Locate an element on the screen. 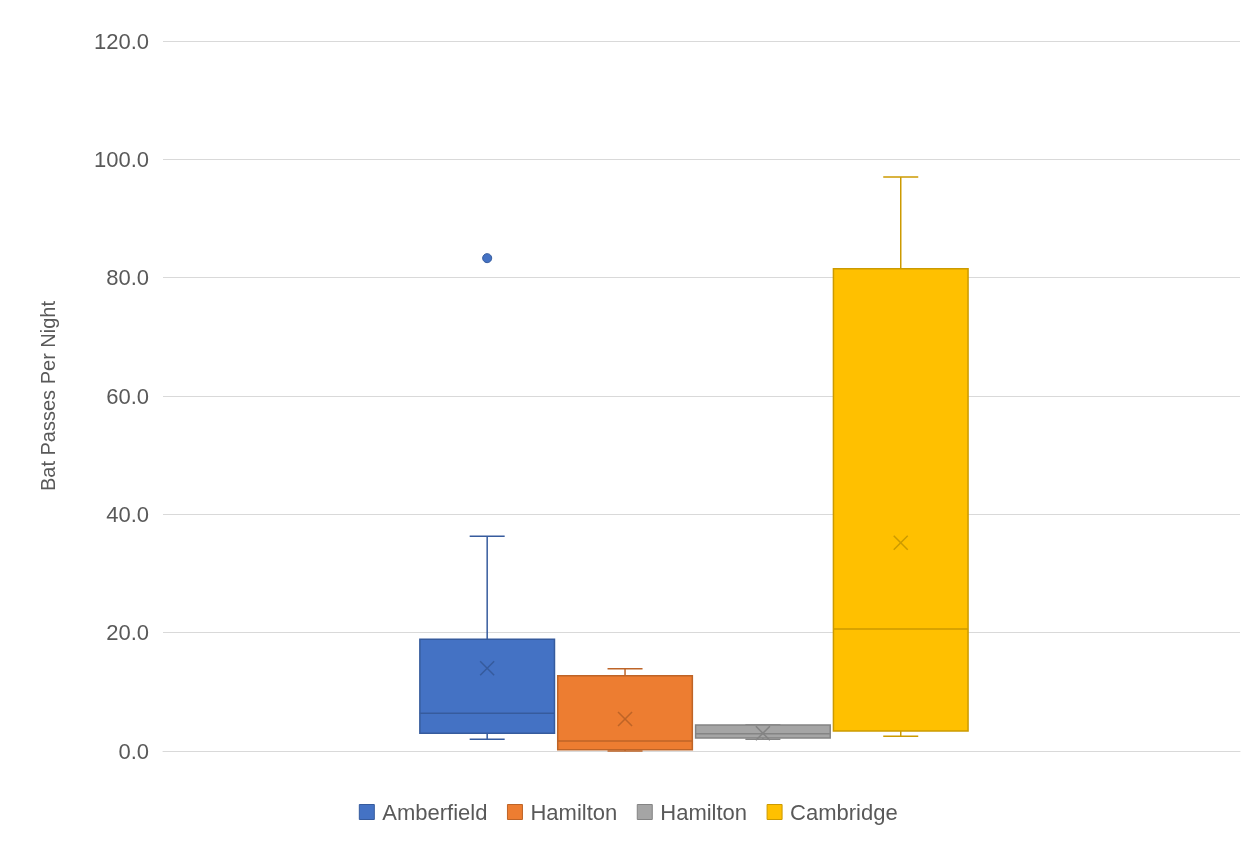  y-tick-label: 100.0 is located at coordinates (121, 159).